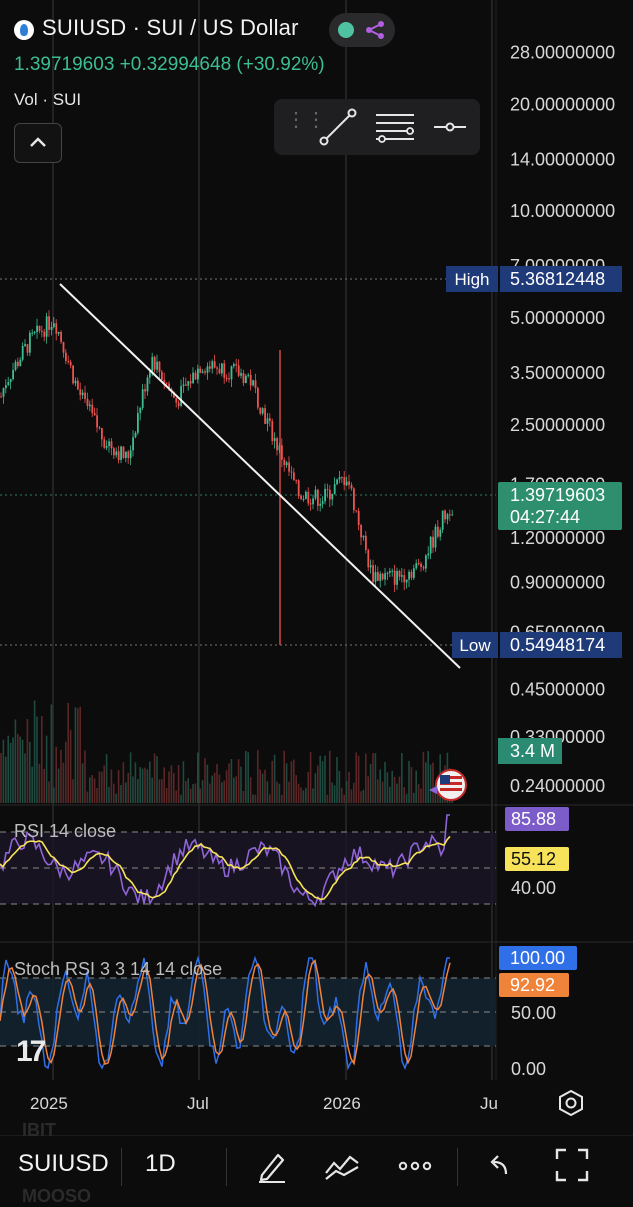 This screenshot has height=1207, width=633. What do you see at coordinates (31, 1051) in the screenshot?
I see `tradingview-logo-icon: 17` at bounding box center [31, 1051].